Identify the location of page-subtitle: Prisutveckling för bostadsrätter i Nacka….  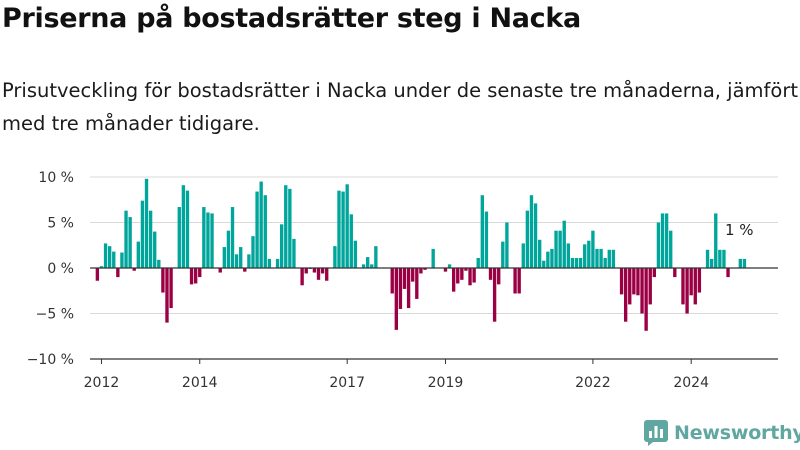
(400, 107).